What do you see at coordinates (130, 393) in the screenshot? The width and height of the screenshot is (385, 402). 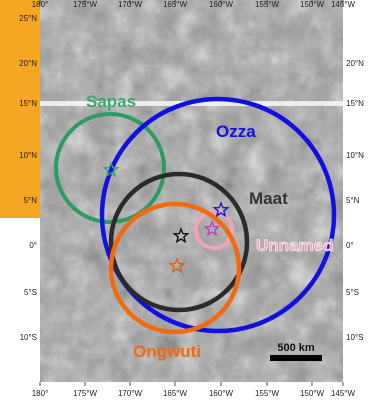 I see `x-tick-label-bottom: 170°W` at bounding box center [130, 393].